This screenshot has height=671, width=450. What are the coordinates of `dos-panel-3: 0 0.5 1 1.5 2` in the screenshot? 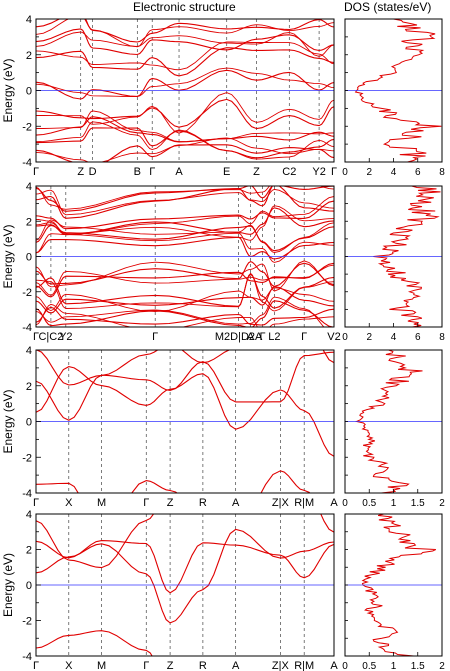 It's located at (393, 429).